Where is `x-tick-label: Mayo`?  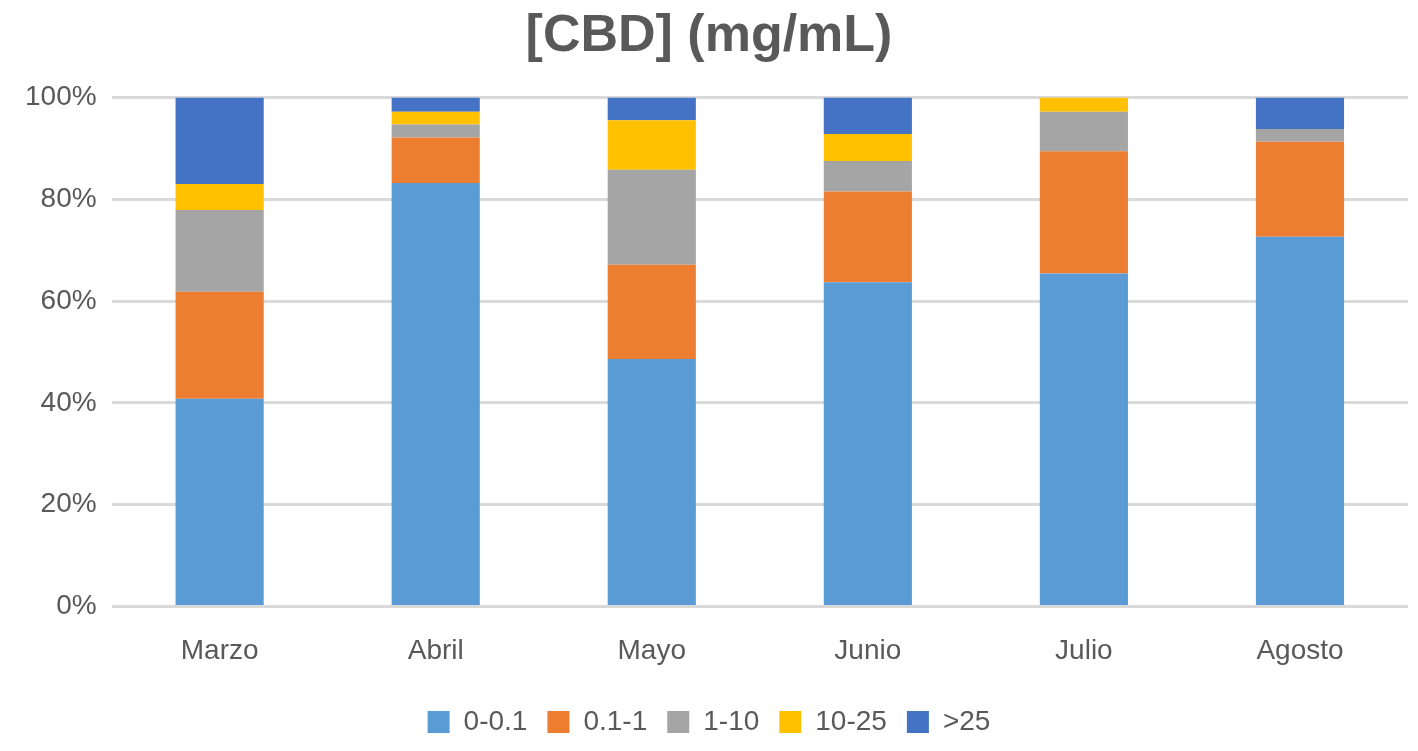 x-tick-label: Mayo is located at coordinates (652, 649).